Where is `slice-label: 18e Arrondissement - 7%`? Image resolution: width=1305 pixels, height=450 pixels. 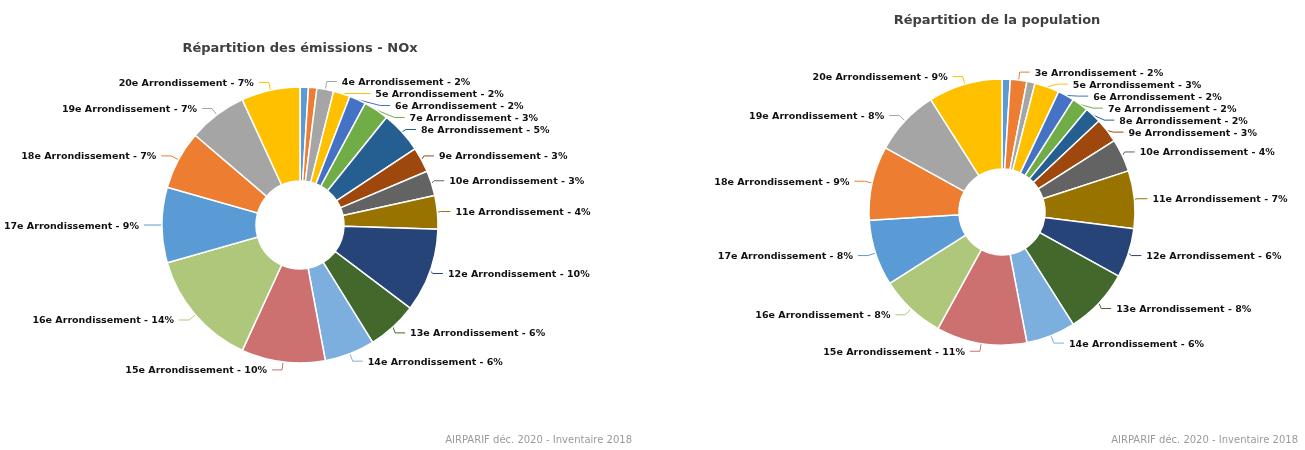
slice-label: 18e Arrondissement - 7% is located at coordinates (89, 156).